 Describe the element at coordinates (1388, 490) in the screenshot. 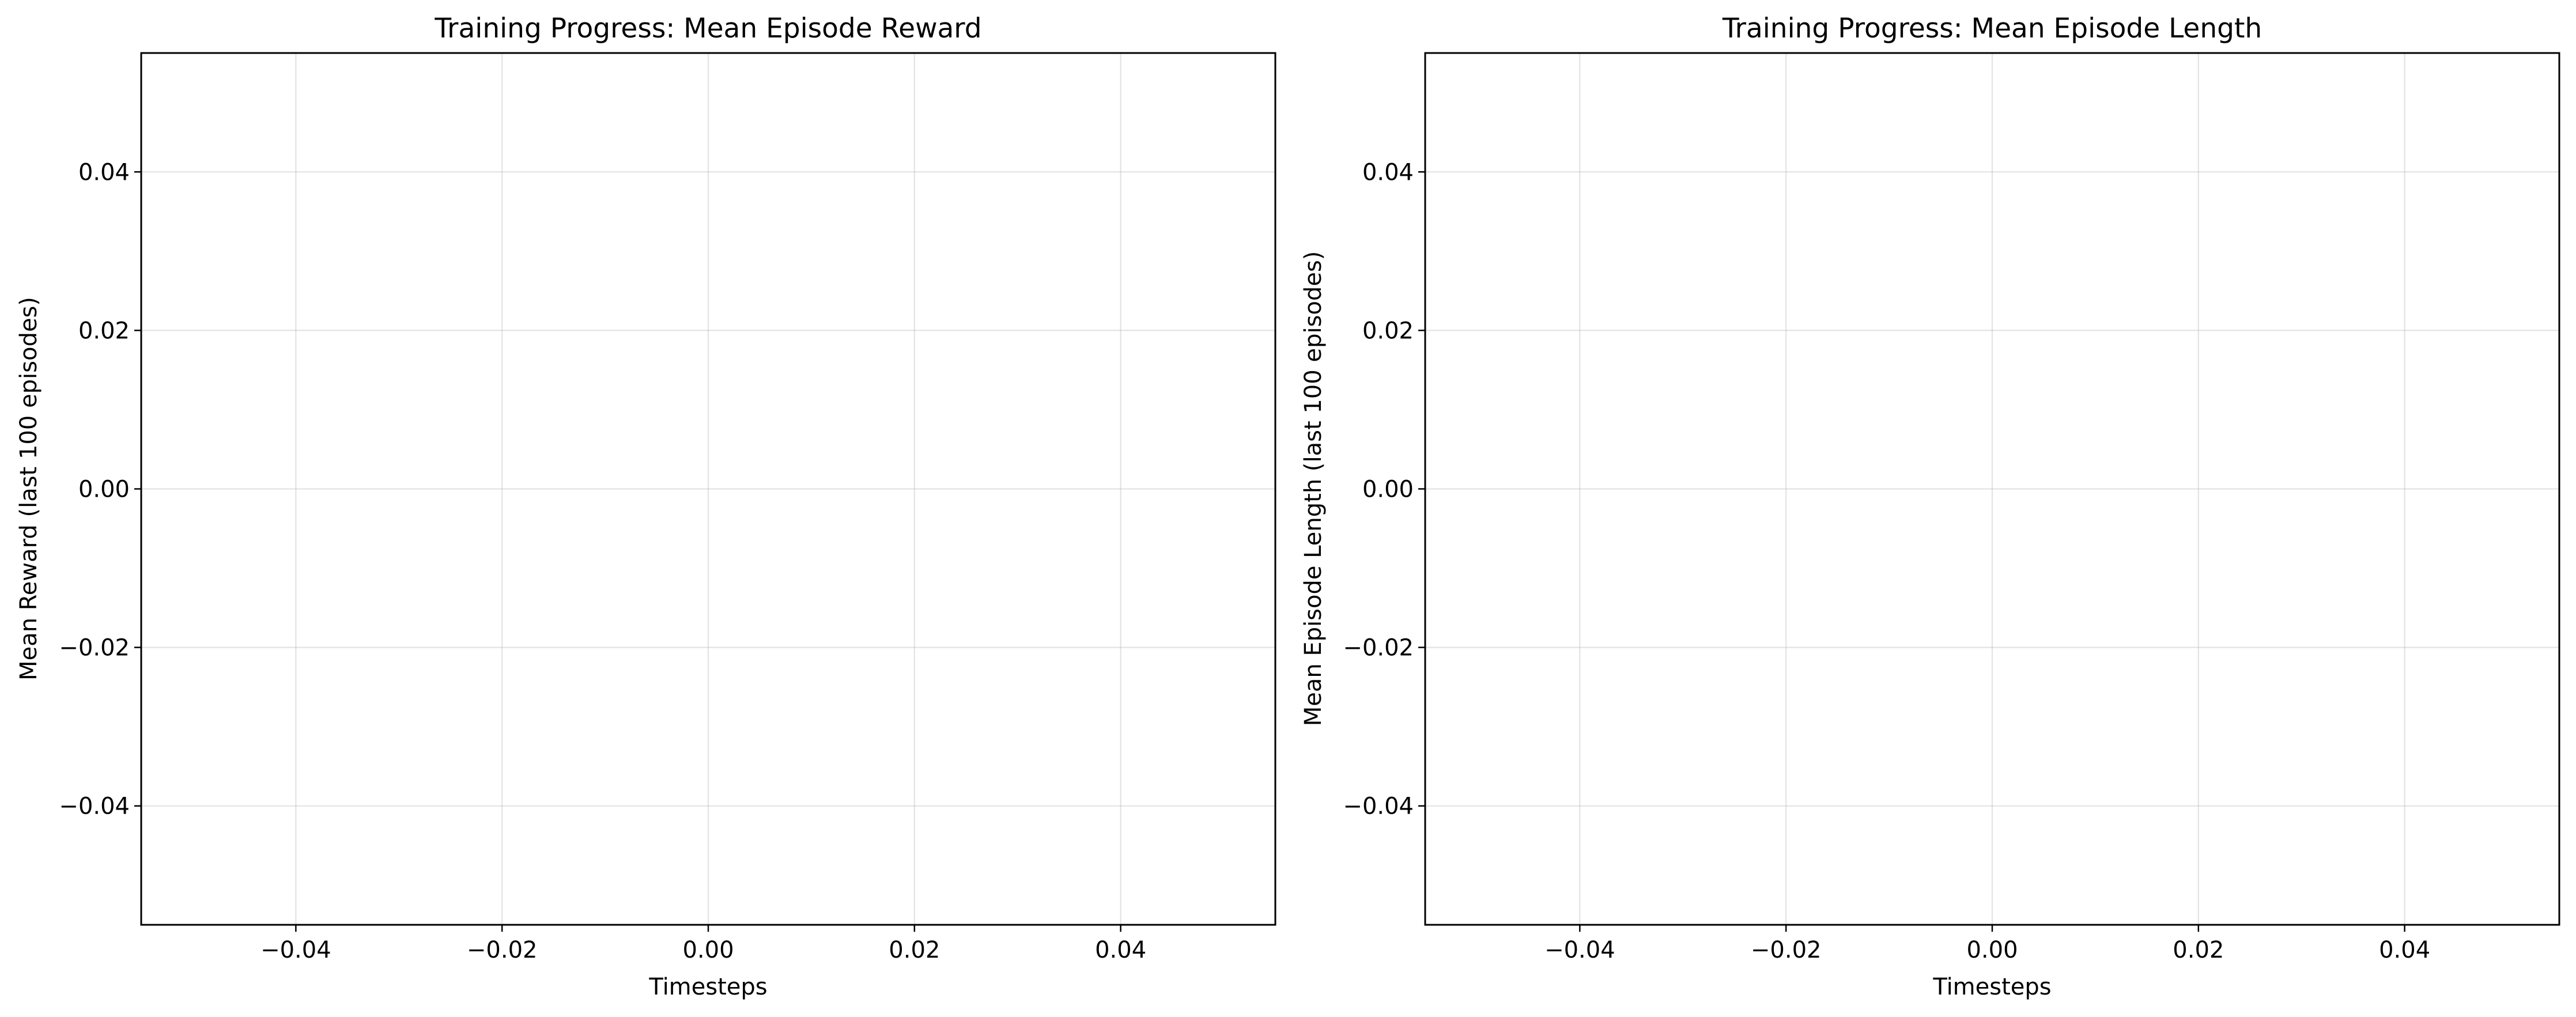

I see `episode-length-y-tick-label: 0.00` at that location.